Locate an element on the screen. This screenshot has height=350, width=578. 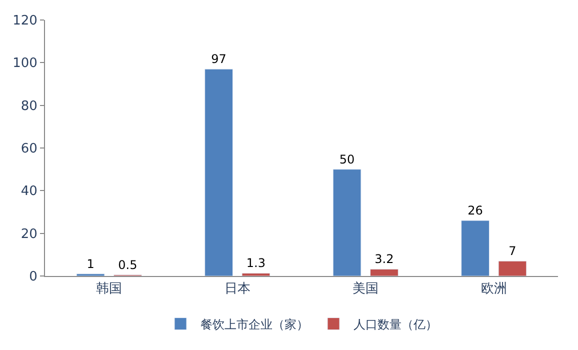
y-tick-label: 100 is located at coordinates (25, 64).